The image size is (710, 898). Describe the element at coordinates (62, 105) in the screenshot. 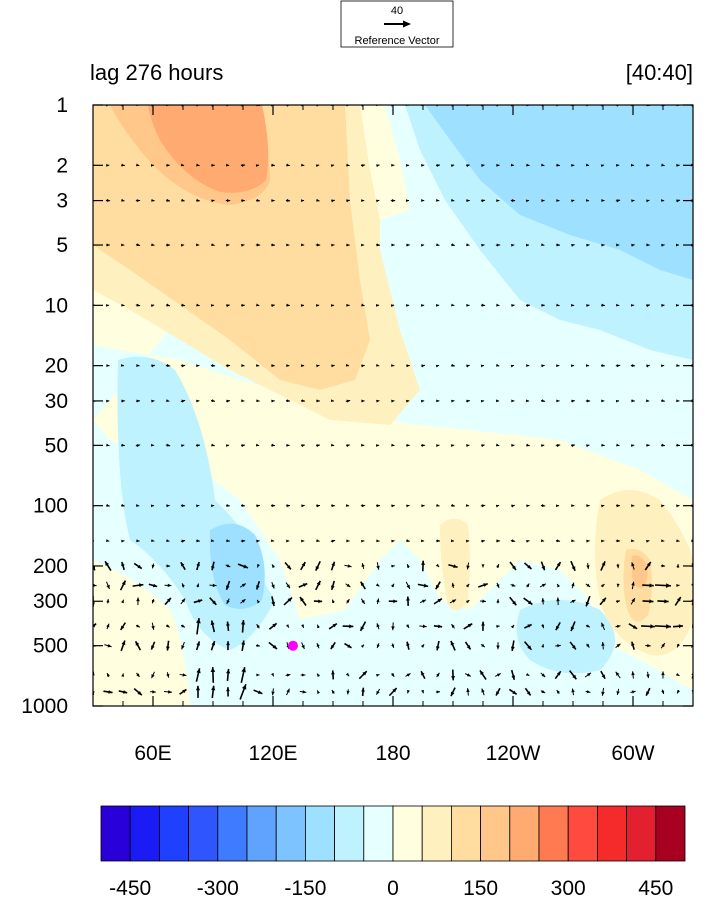

I see `y-tick-label: 1` at that location.